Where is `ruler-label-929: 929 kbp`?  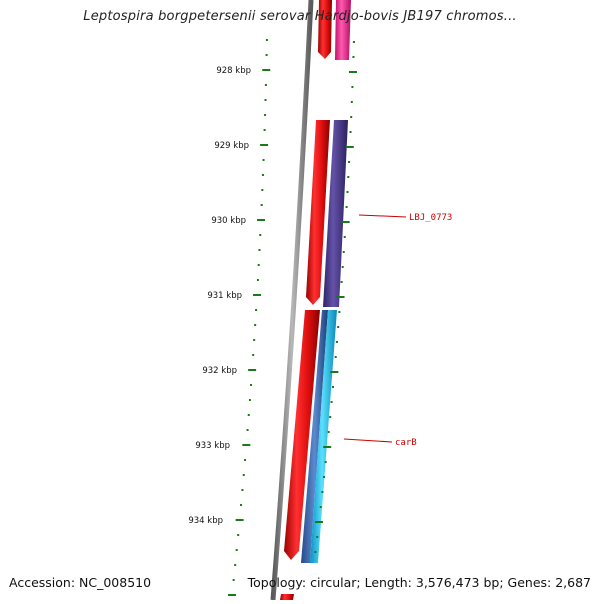 ruler-label-929: 929 kbp is located at coordinates (231, 146).